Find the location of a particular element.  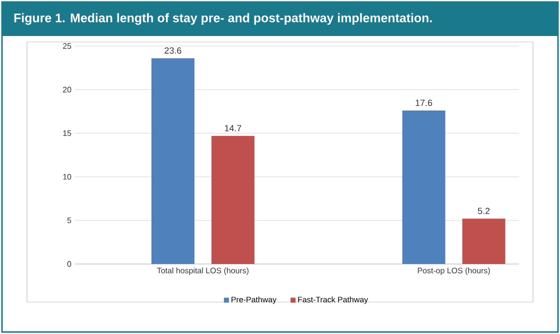

data-label: 17.6 is located at coordinates (424, 103).